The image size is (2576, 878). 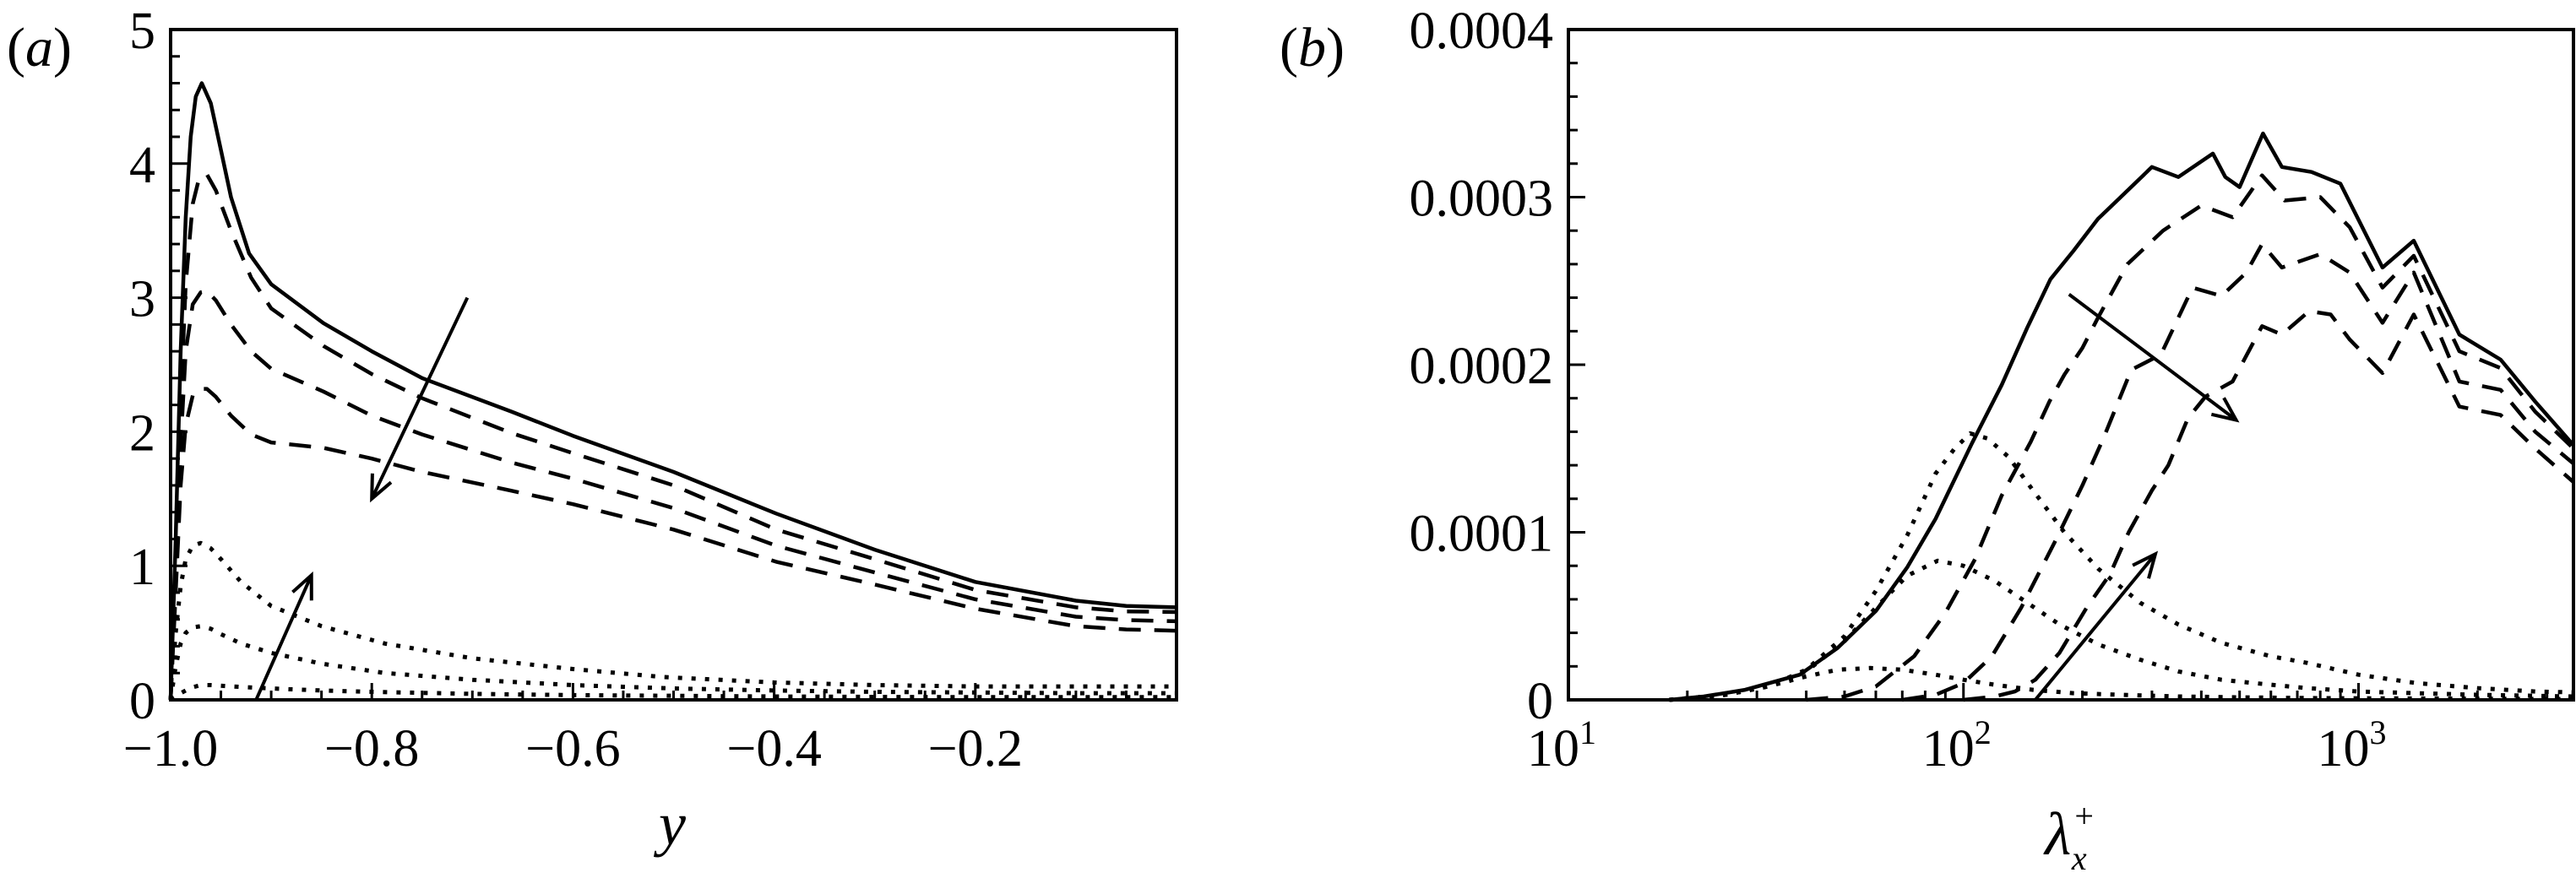 I want to click on panel-b-x-axis-label: λ + x, so click(x=2068, y=837).